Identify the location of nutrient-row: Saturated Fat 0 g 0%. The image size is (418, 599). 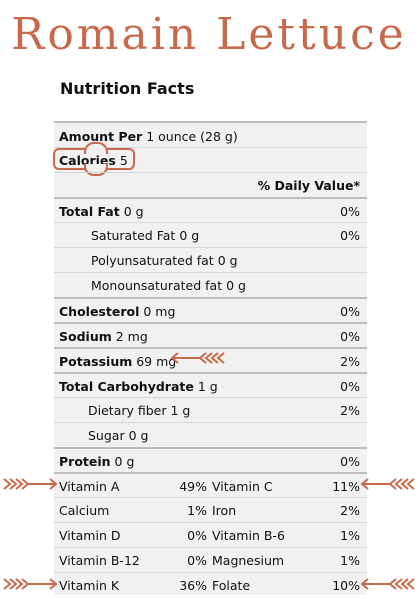
(210, 235).